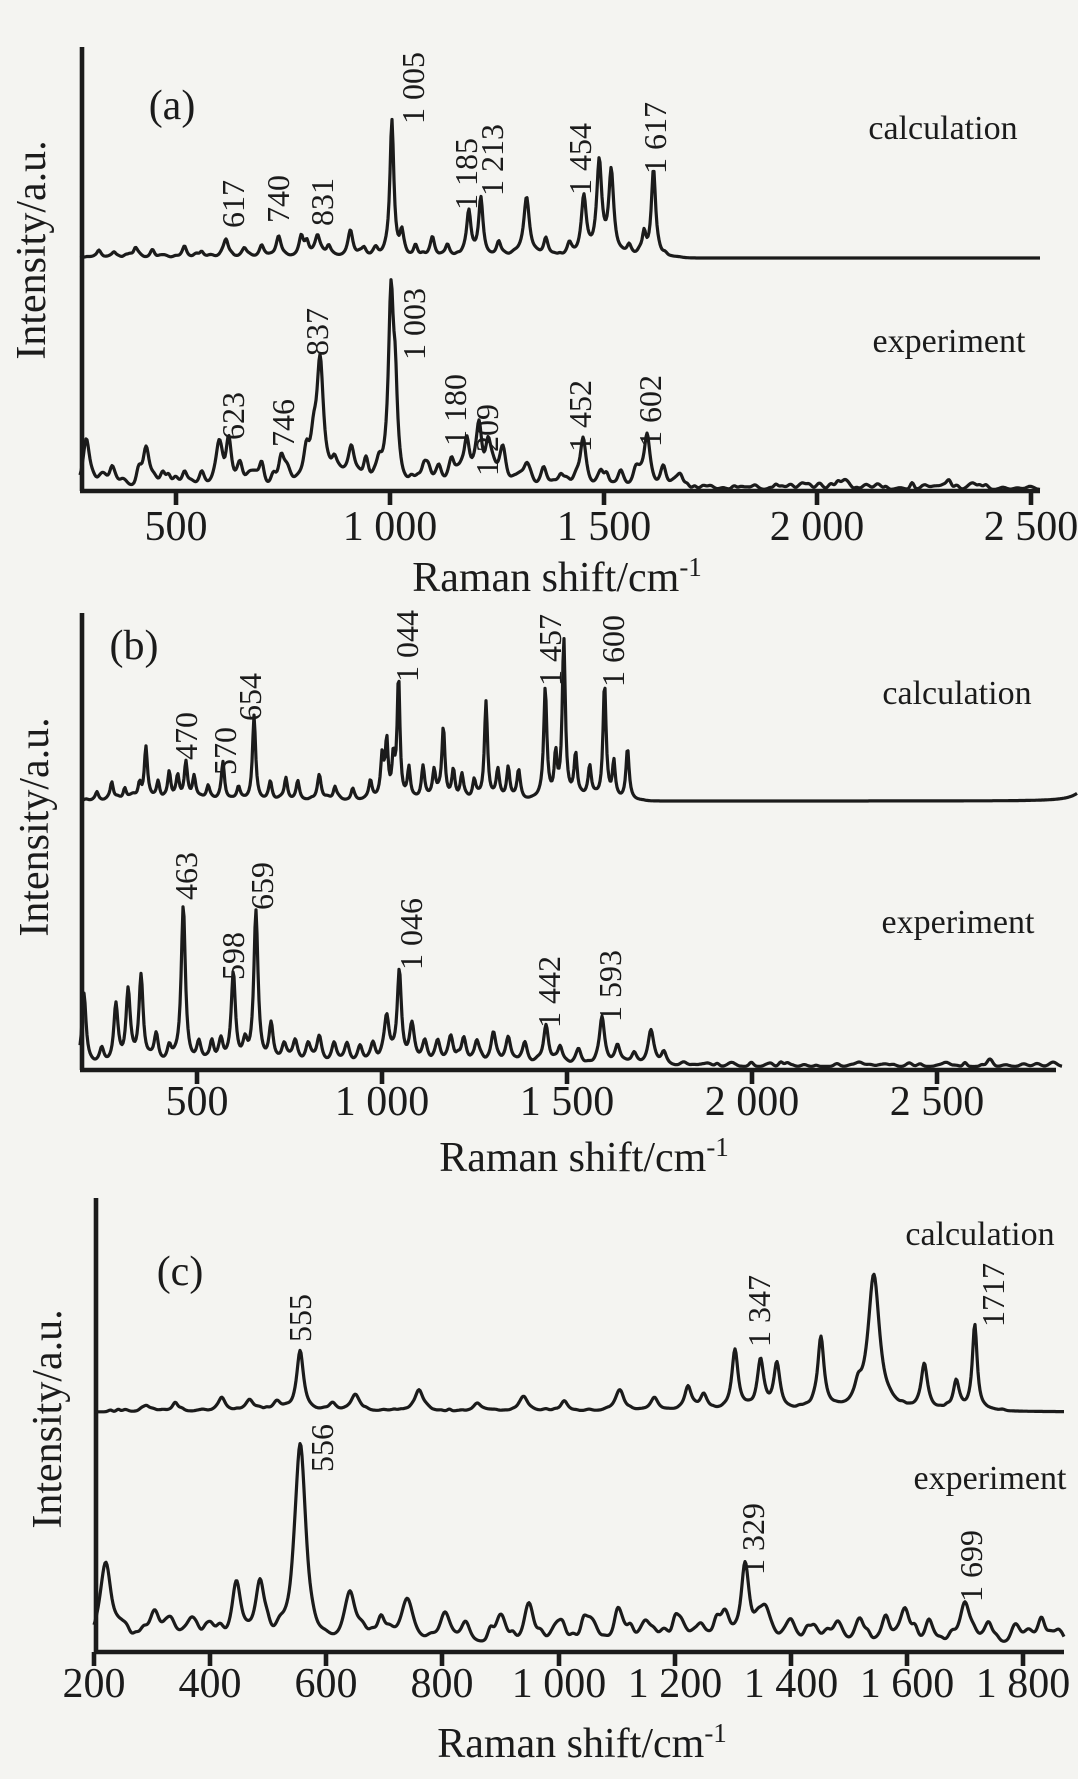  Describe the element at coordinates (322, 1448) in the screenshot. I see `svg-text: 556` at that location.